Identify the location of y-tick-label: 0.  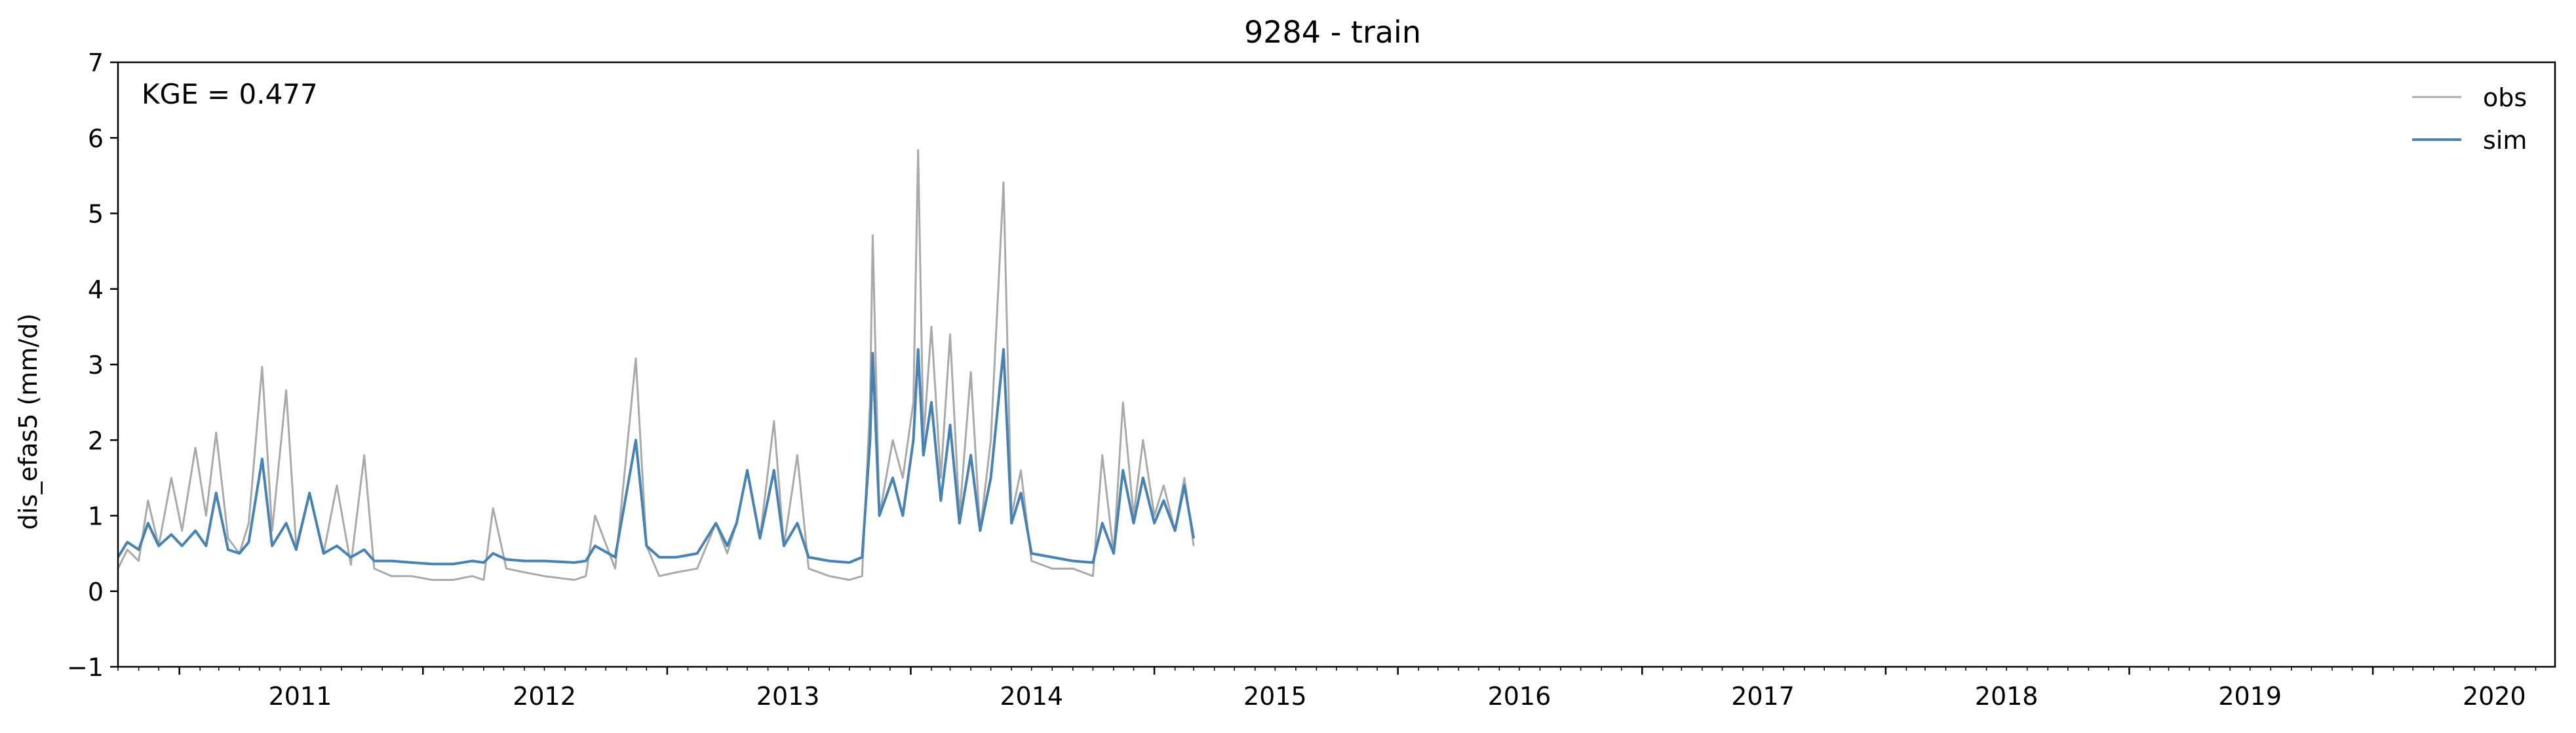
(96, 592).